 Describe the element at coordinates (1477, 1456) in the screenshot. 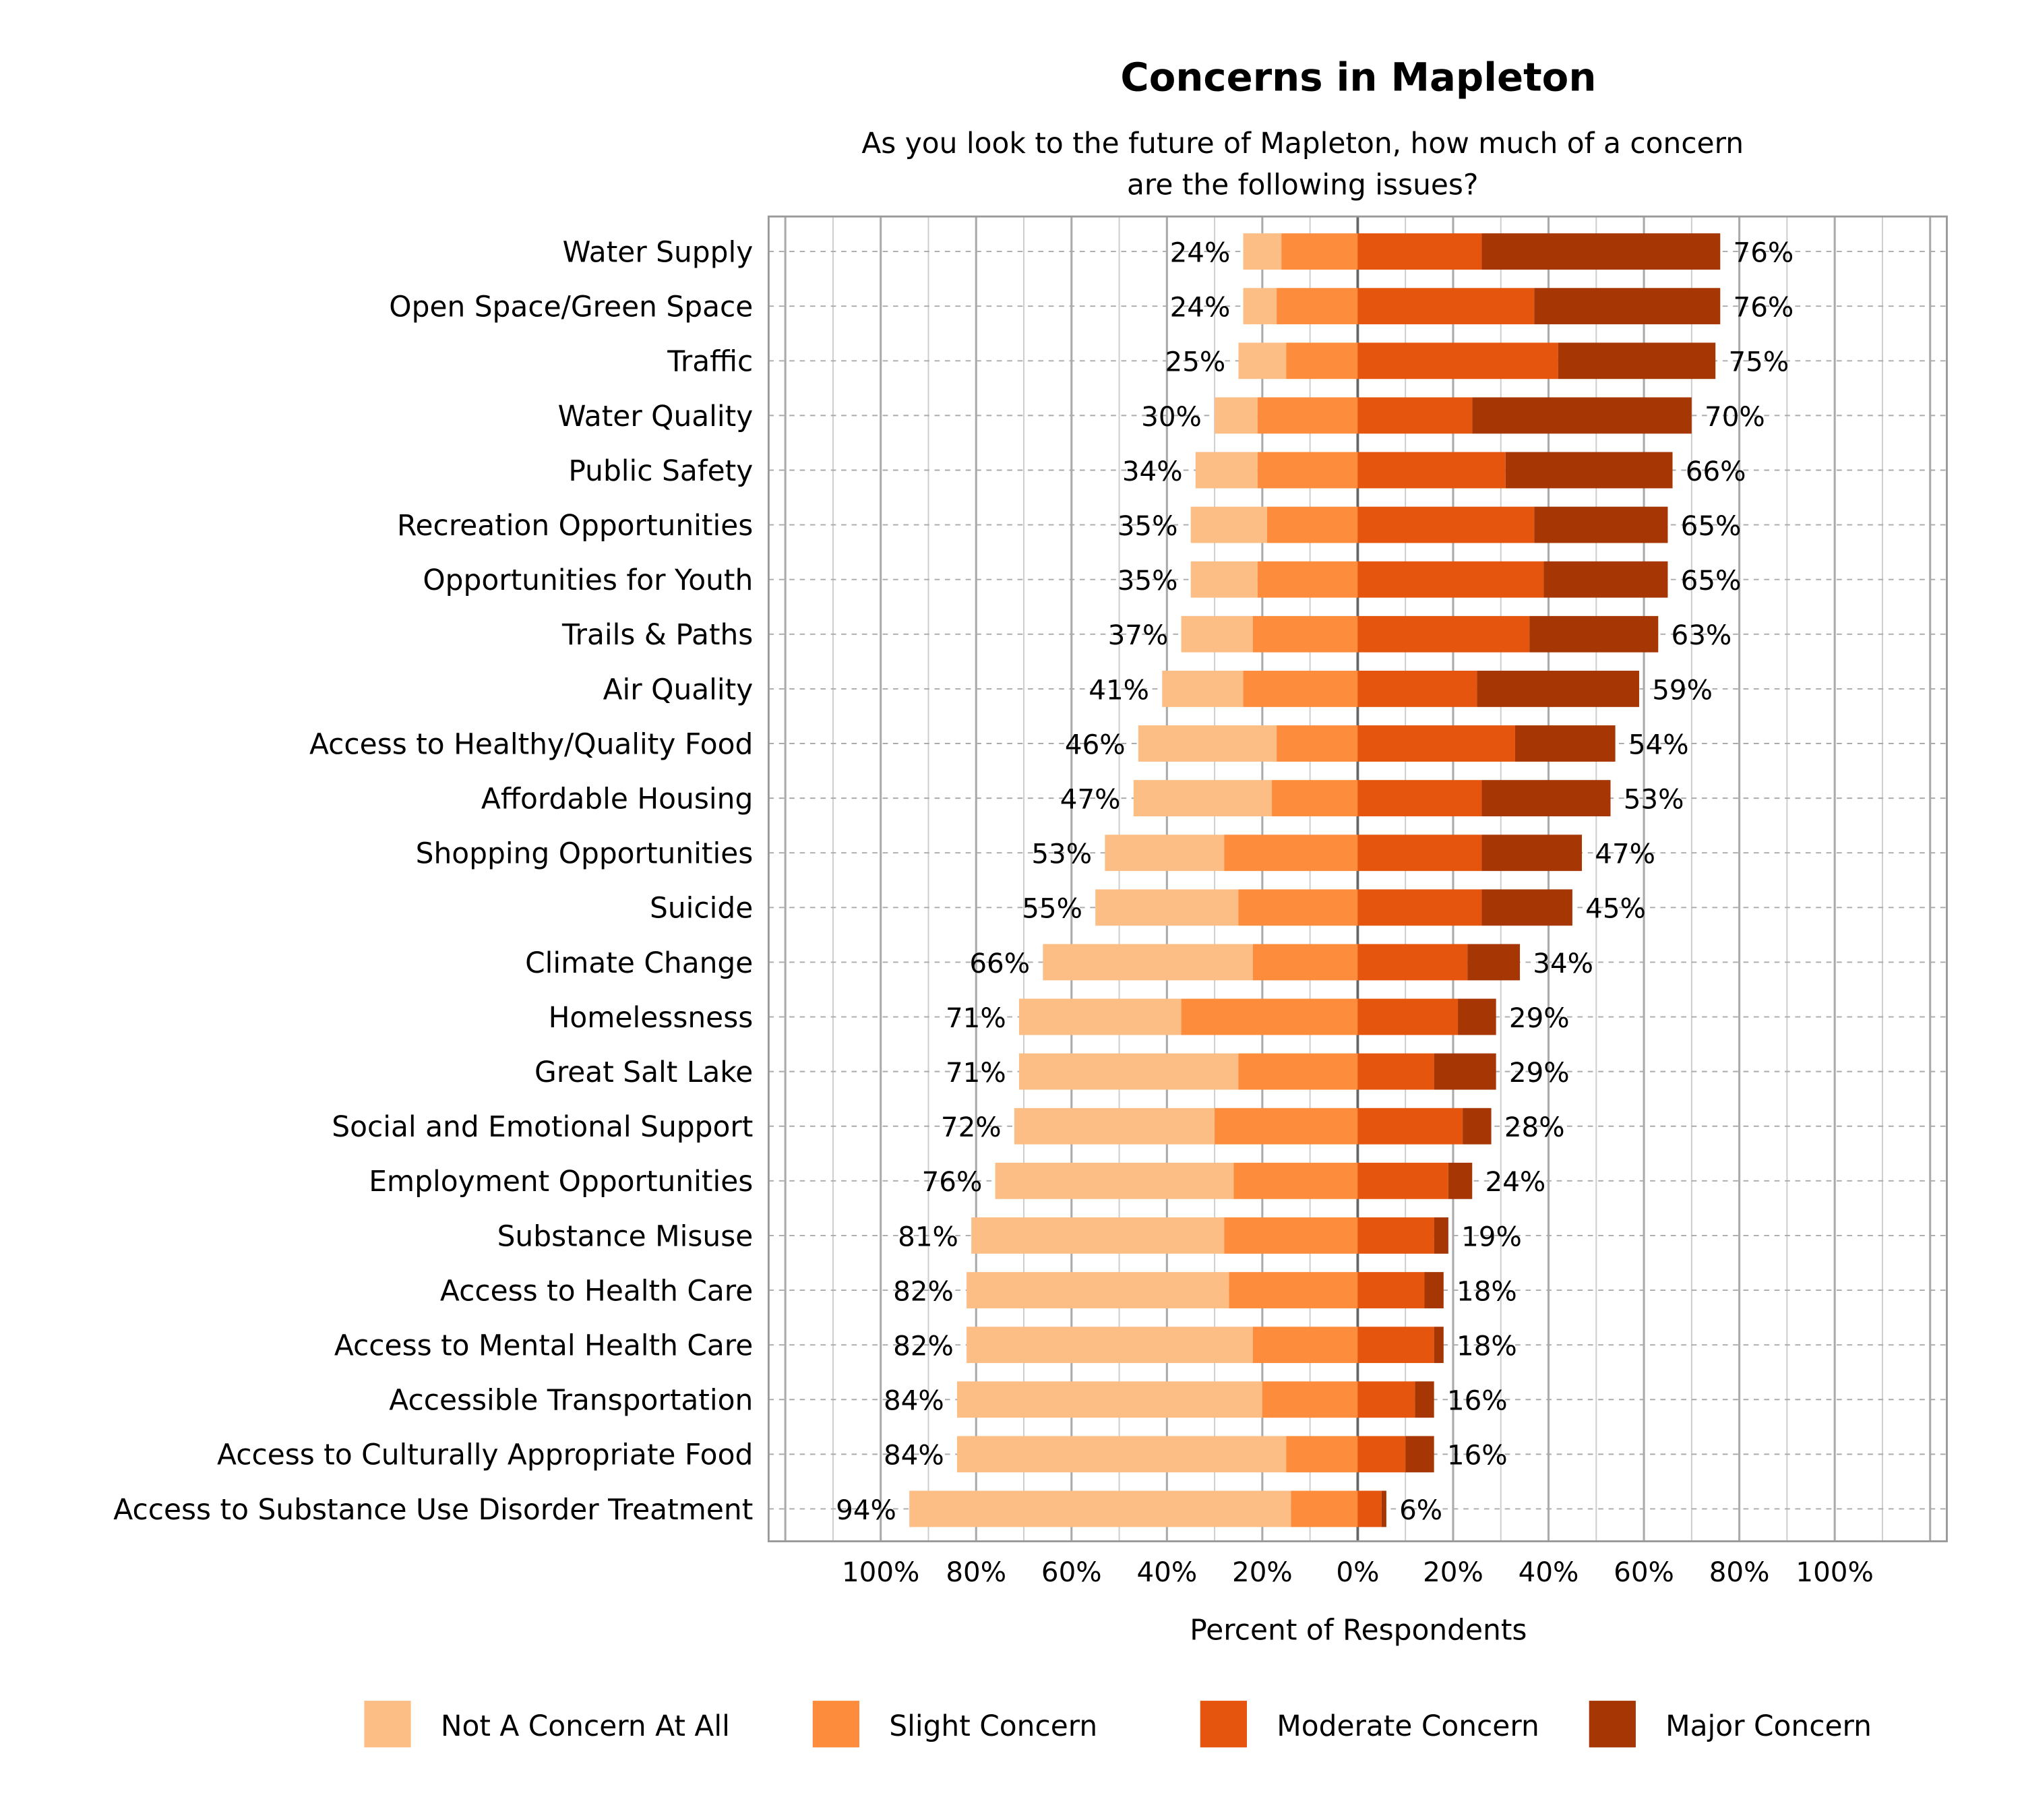

I see `right-total-label: 16%` at that location.